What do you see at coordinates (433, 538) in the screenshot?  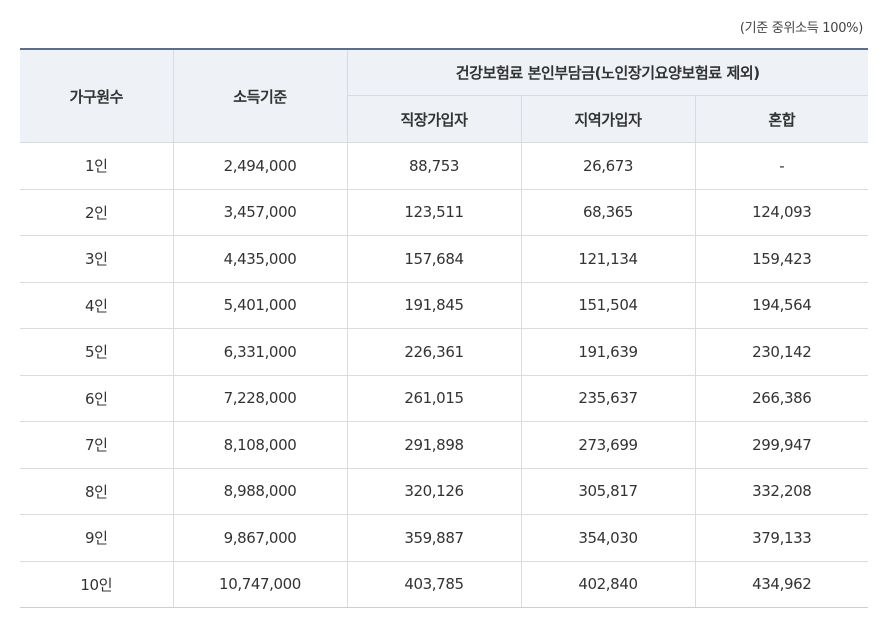 I see `cell-employee-subscriber: 359,887` at bounding box center [433, 538].